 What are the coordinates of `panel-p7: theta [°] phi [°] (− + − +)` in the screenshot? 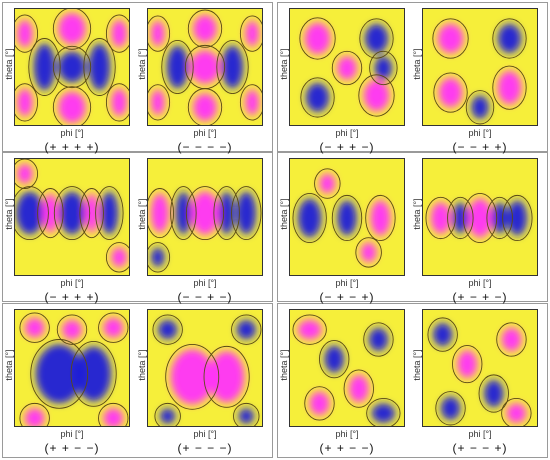 It's located at (346, 229).